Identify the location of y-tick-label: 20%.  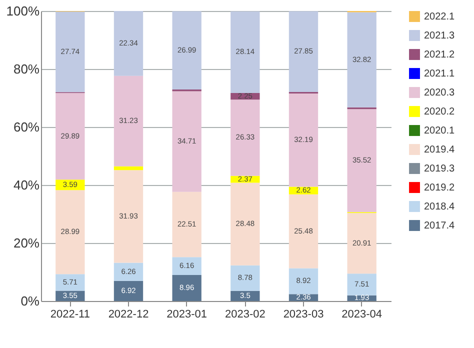
(26, 243).